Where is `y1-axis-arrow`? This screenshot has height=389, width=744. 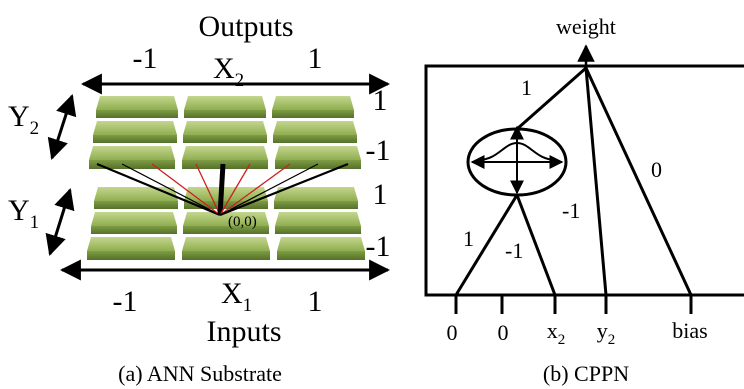 y1-axis-arrow is located at coordinates (60, 222).